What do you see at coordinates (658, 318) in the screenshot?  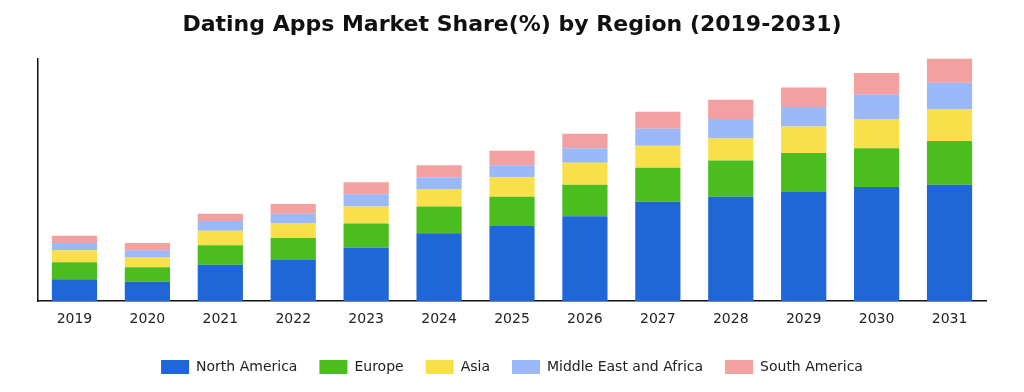 I see `x-tick-label: 2027` at bounding box center [658, 318].